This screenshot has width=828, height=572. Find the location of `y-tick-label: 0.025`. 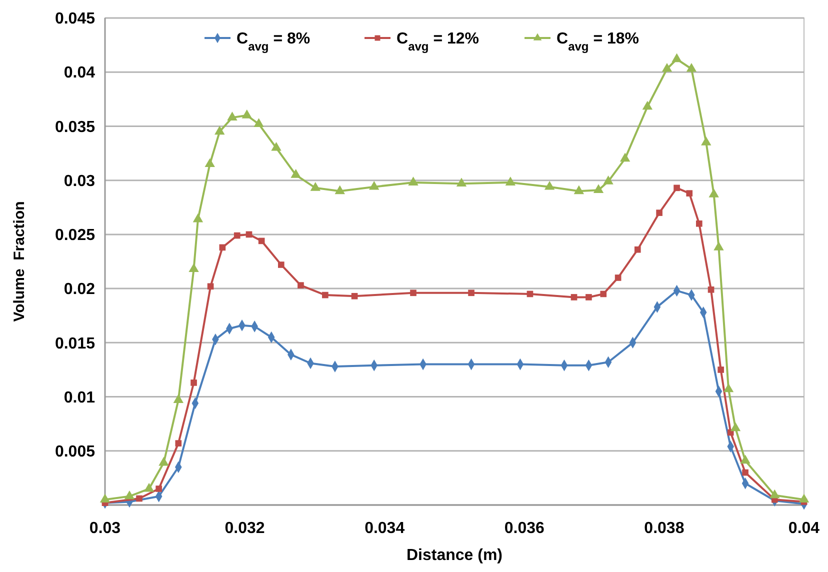

y-tick-label: 0.025 is located at coordinates (75, 235).